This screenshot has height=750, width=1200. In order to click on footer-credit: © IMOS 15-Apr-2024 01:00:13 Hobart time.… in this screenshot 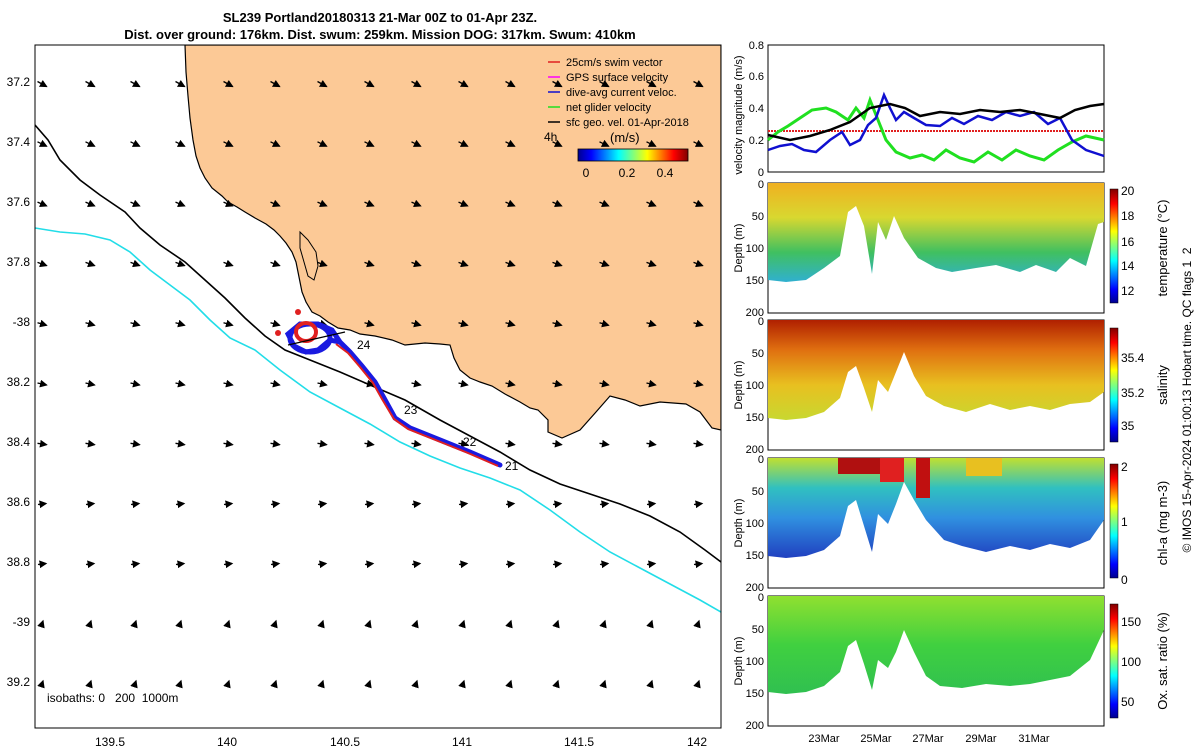, I will do `click(1187, 399)`.